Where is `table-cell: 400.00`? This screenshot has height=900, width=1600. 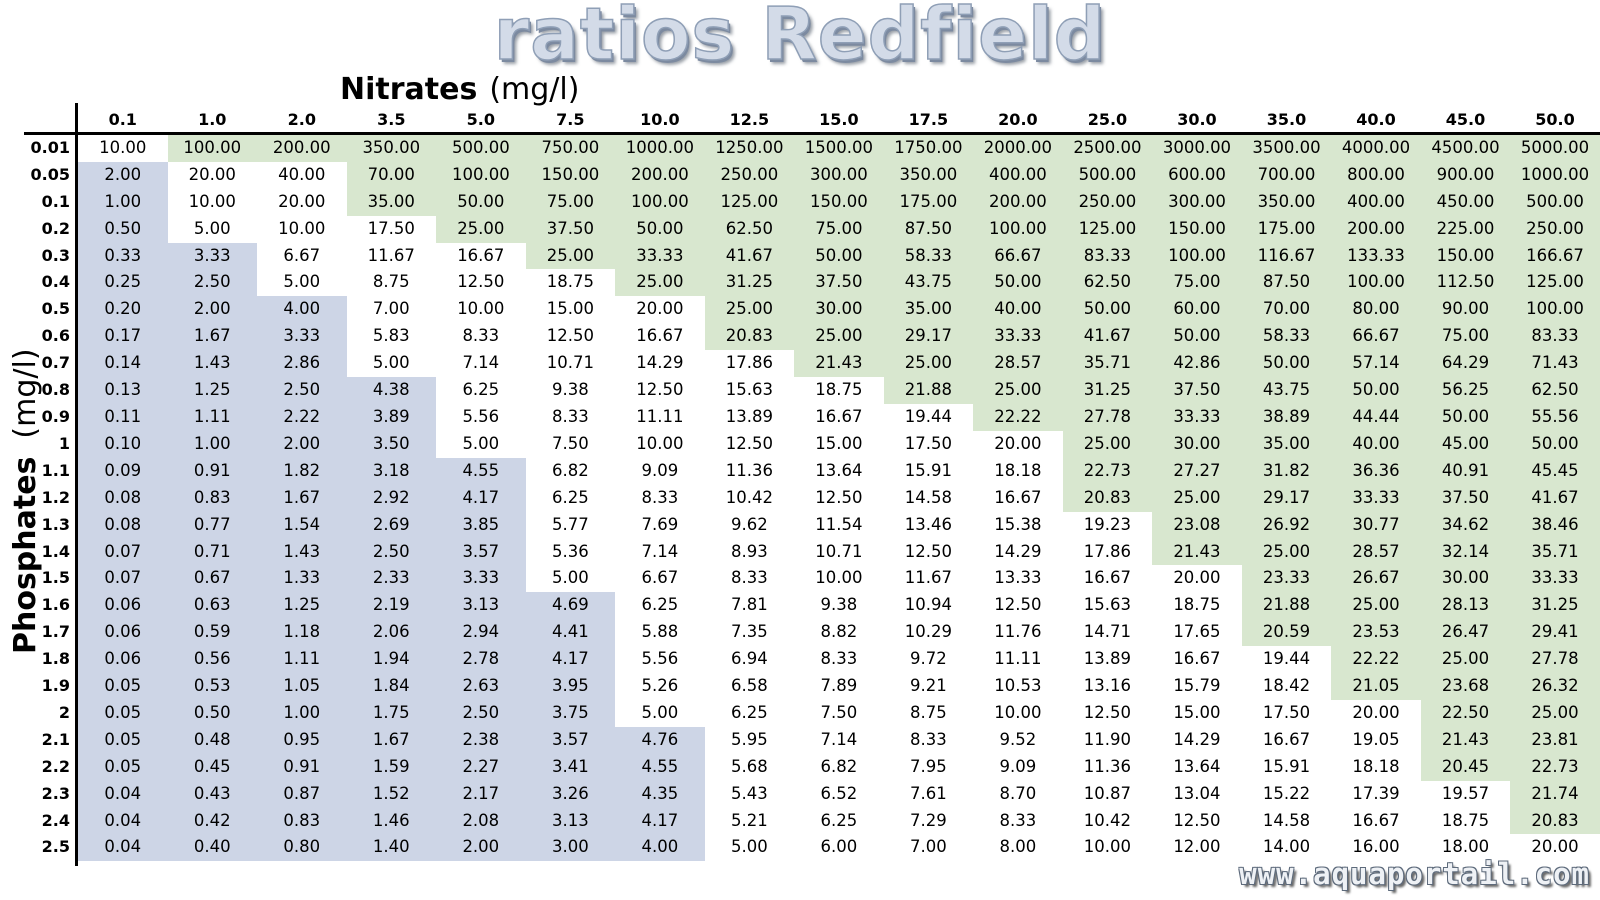 table-cell: 400.00 is located at coordinates (1018, 175).